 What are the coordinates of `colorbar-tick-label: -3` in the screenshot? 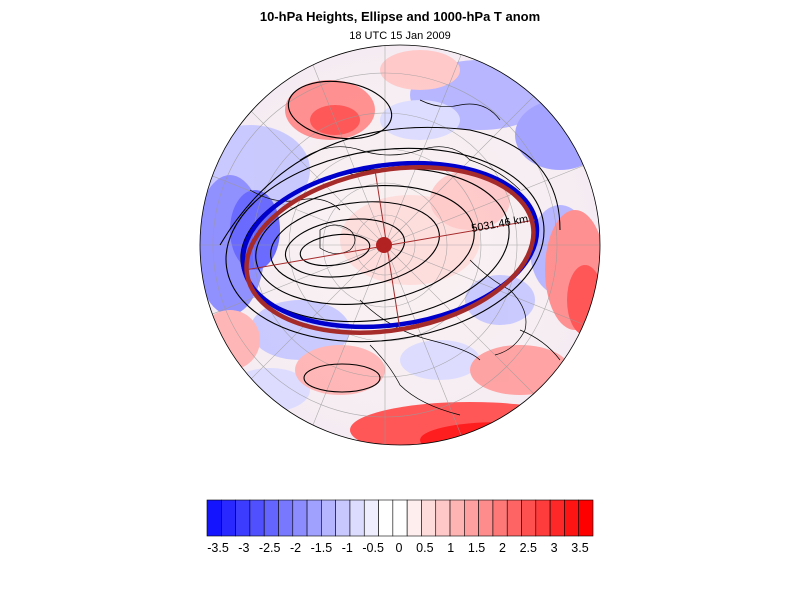 It's located at (244, 548).